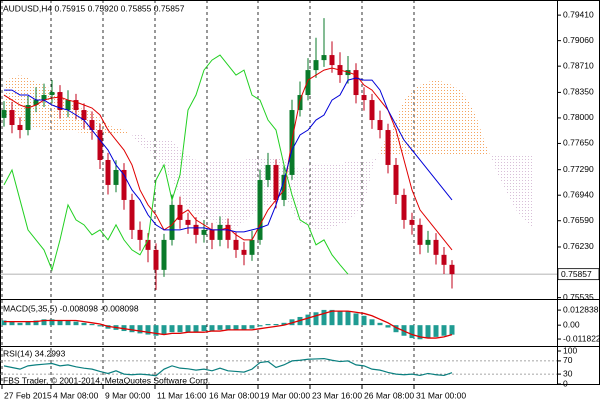  I want to click on x-tick-label: 19 Mar 00:00, so click(285, 395).